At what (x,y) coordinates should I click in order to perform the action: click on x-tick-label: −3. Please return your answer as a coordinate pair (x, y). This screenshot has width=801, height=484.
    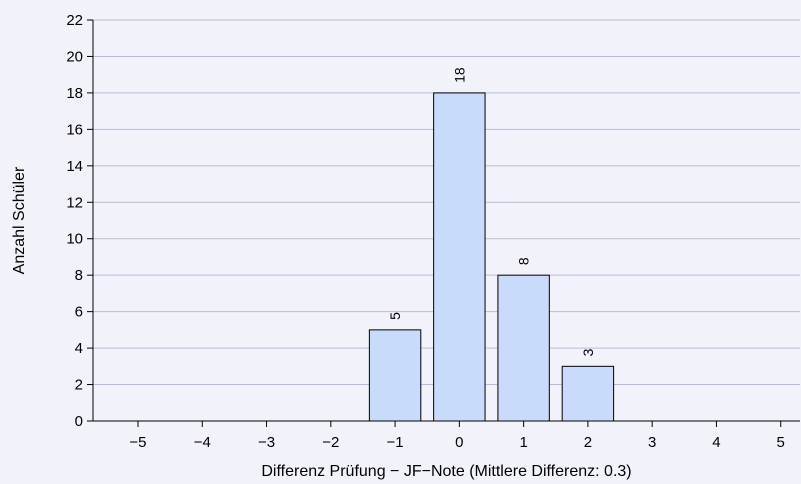
    Looking at the image, I should click on (266, 442).